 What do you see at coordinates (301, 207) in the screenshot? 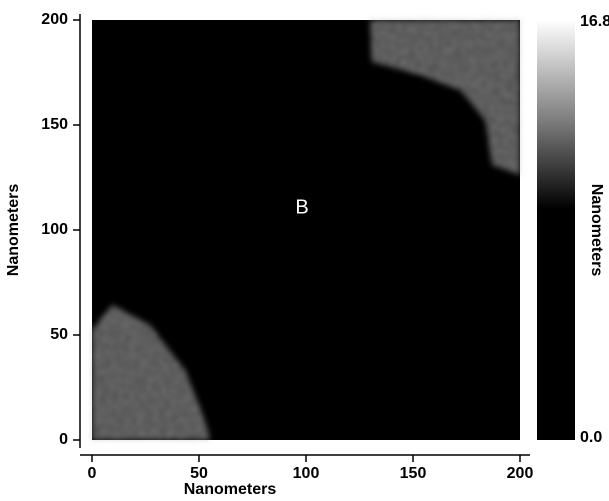
I see `annotation: B` at bounding box center [301, 207].